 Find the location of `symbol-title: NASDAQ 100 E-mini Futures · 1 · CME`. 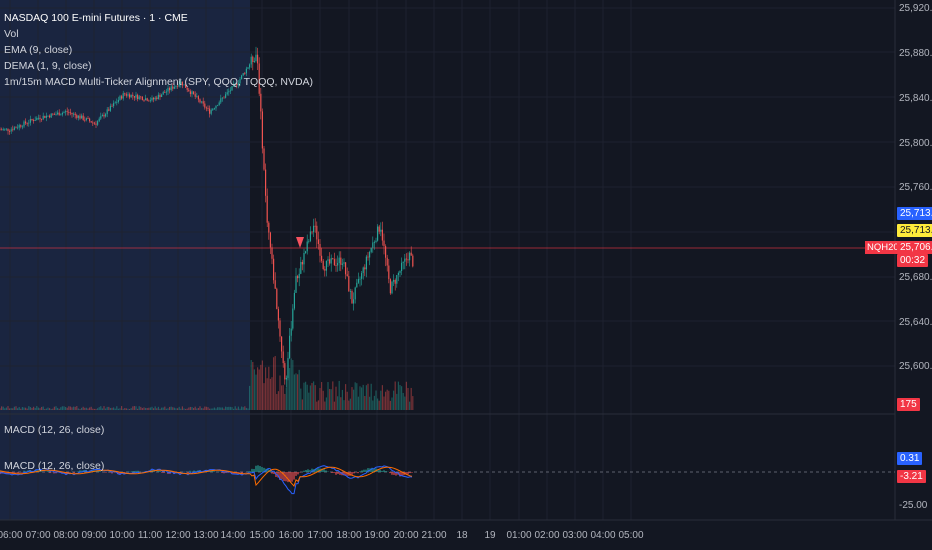

symbol-title: NASDAQ 100 E-mini Futures · 1 · CME is located at coordinates (96, 18).